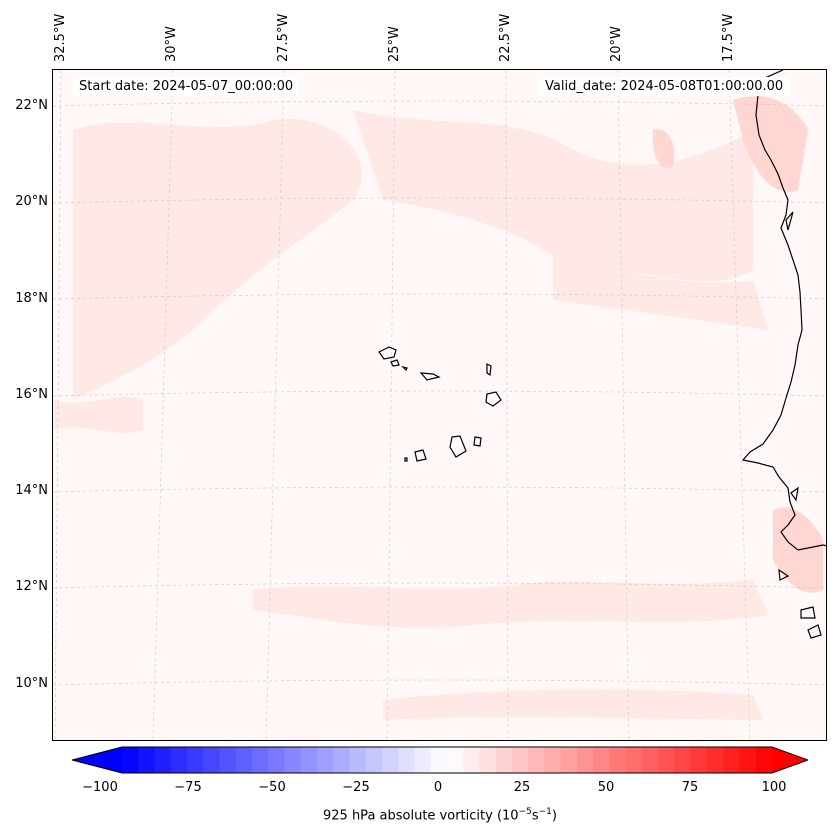 The height and width of the screenshot is (839, 837). What do you see at coordinates (728, 37) in the screenshot?
I see `lon-label-17-5w: 17.5°W` at bounding box center [728, 37].